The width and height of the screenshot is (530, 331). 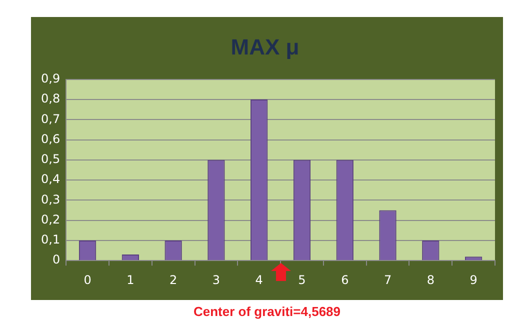 What do you see at coordinates (50, 119) in the screenshot?
I see `y-tick-label: 0,7` at bounding box center [50, 119].